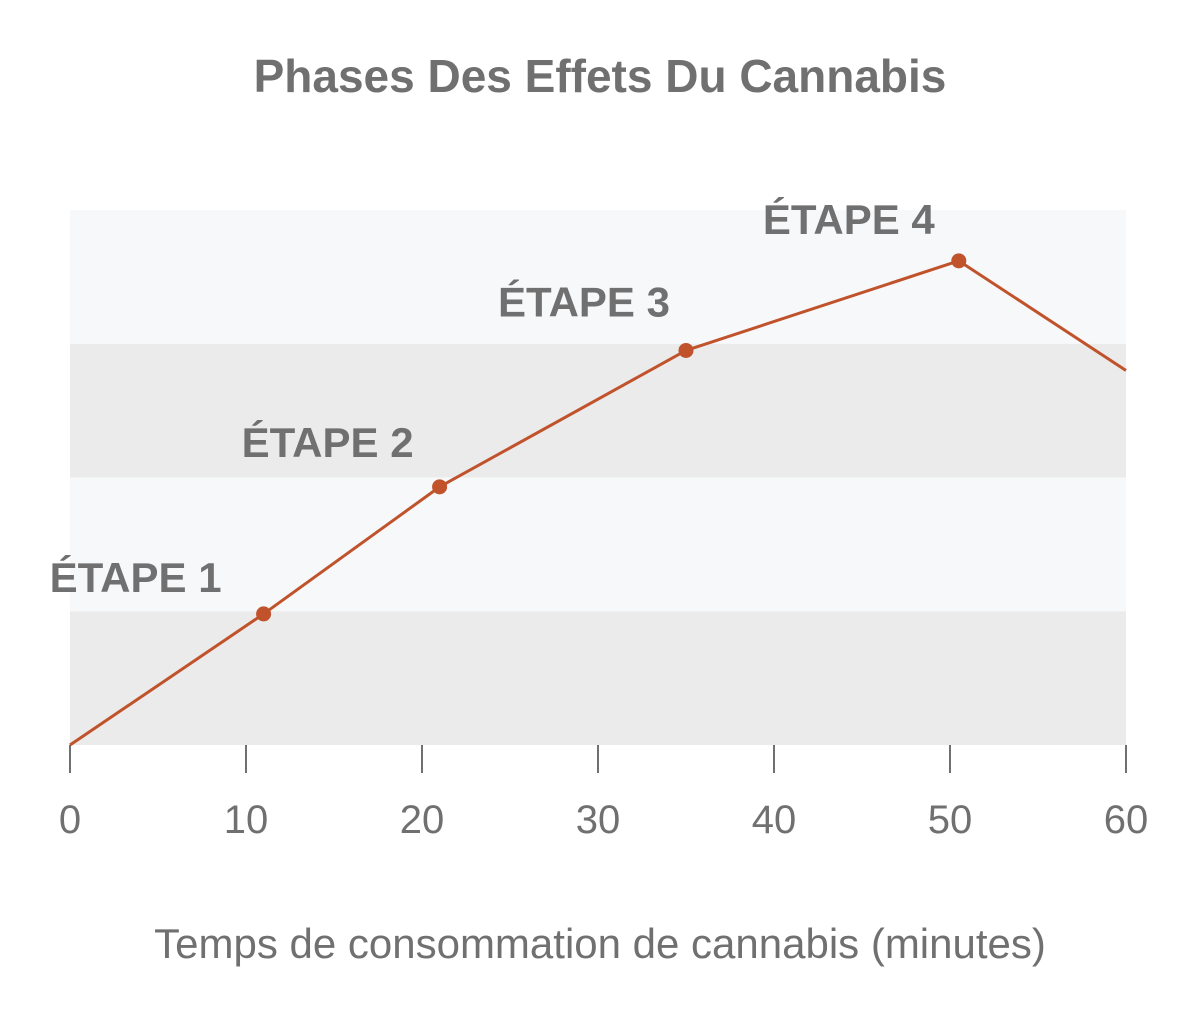 The height and width of the screenshot is (1035, 1201). Describe the element at coordinates (600, 76) in the screenshot. I see `chart-title: Phases Des Effets Du Cannabis` at that location.